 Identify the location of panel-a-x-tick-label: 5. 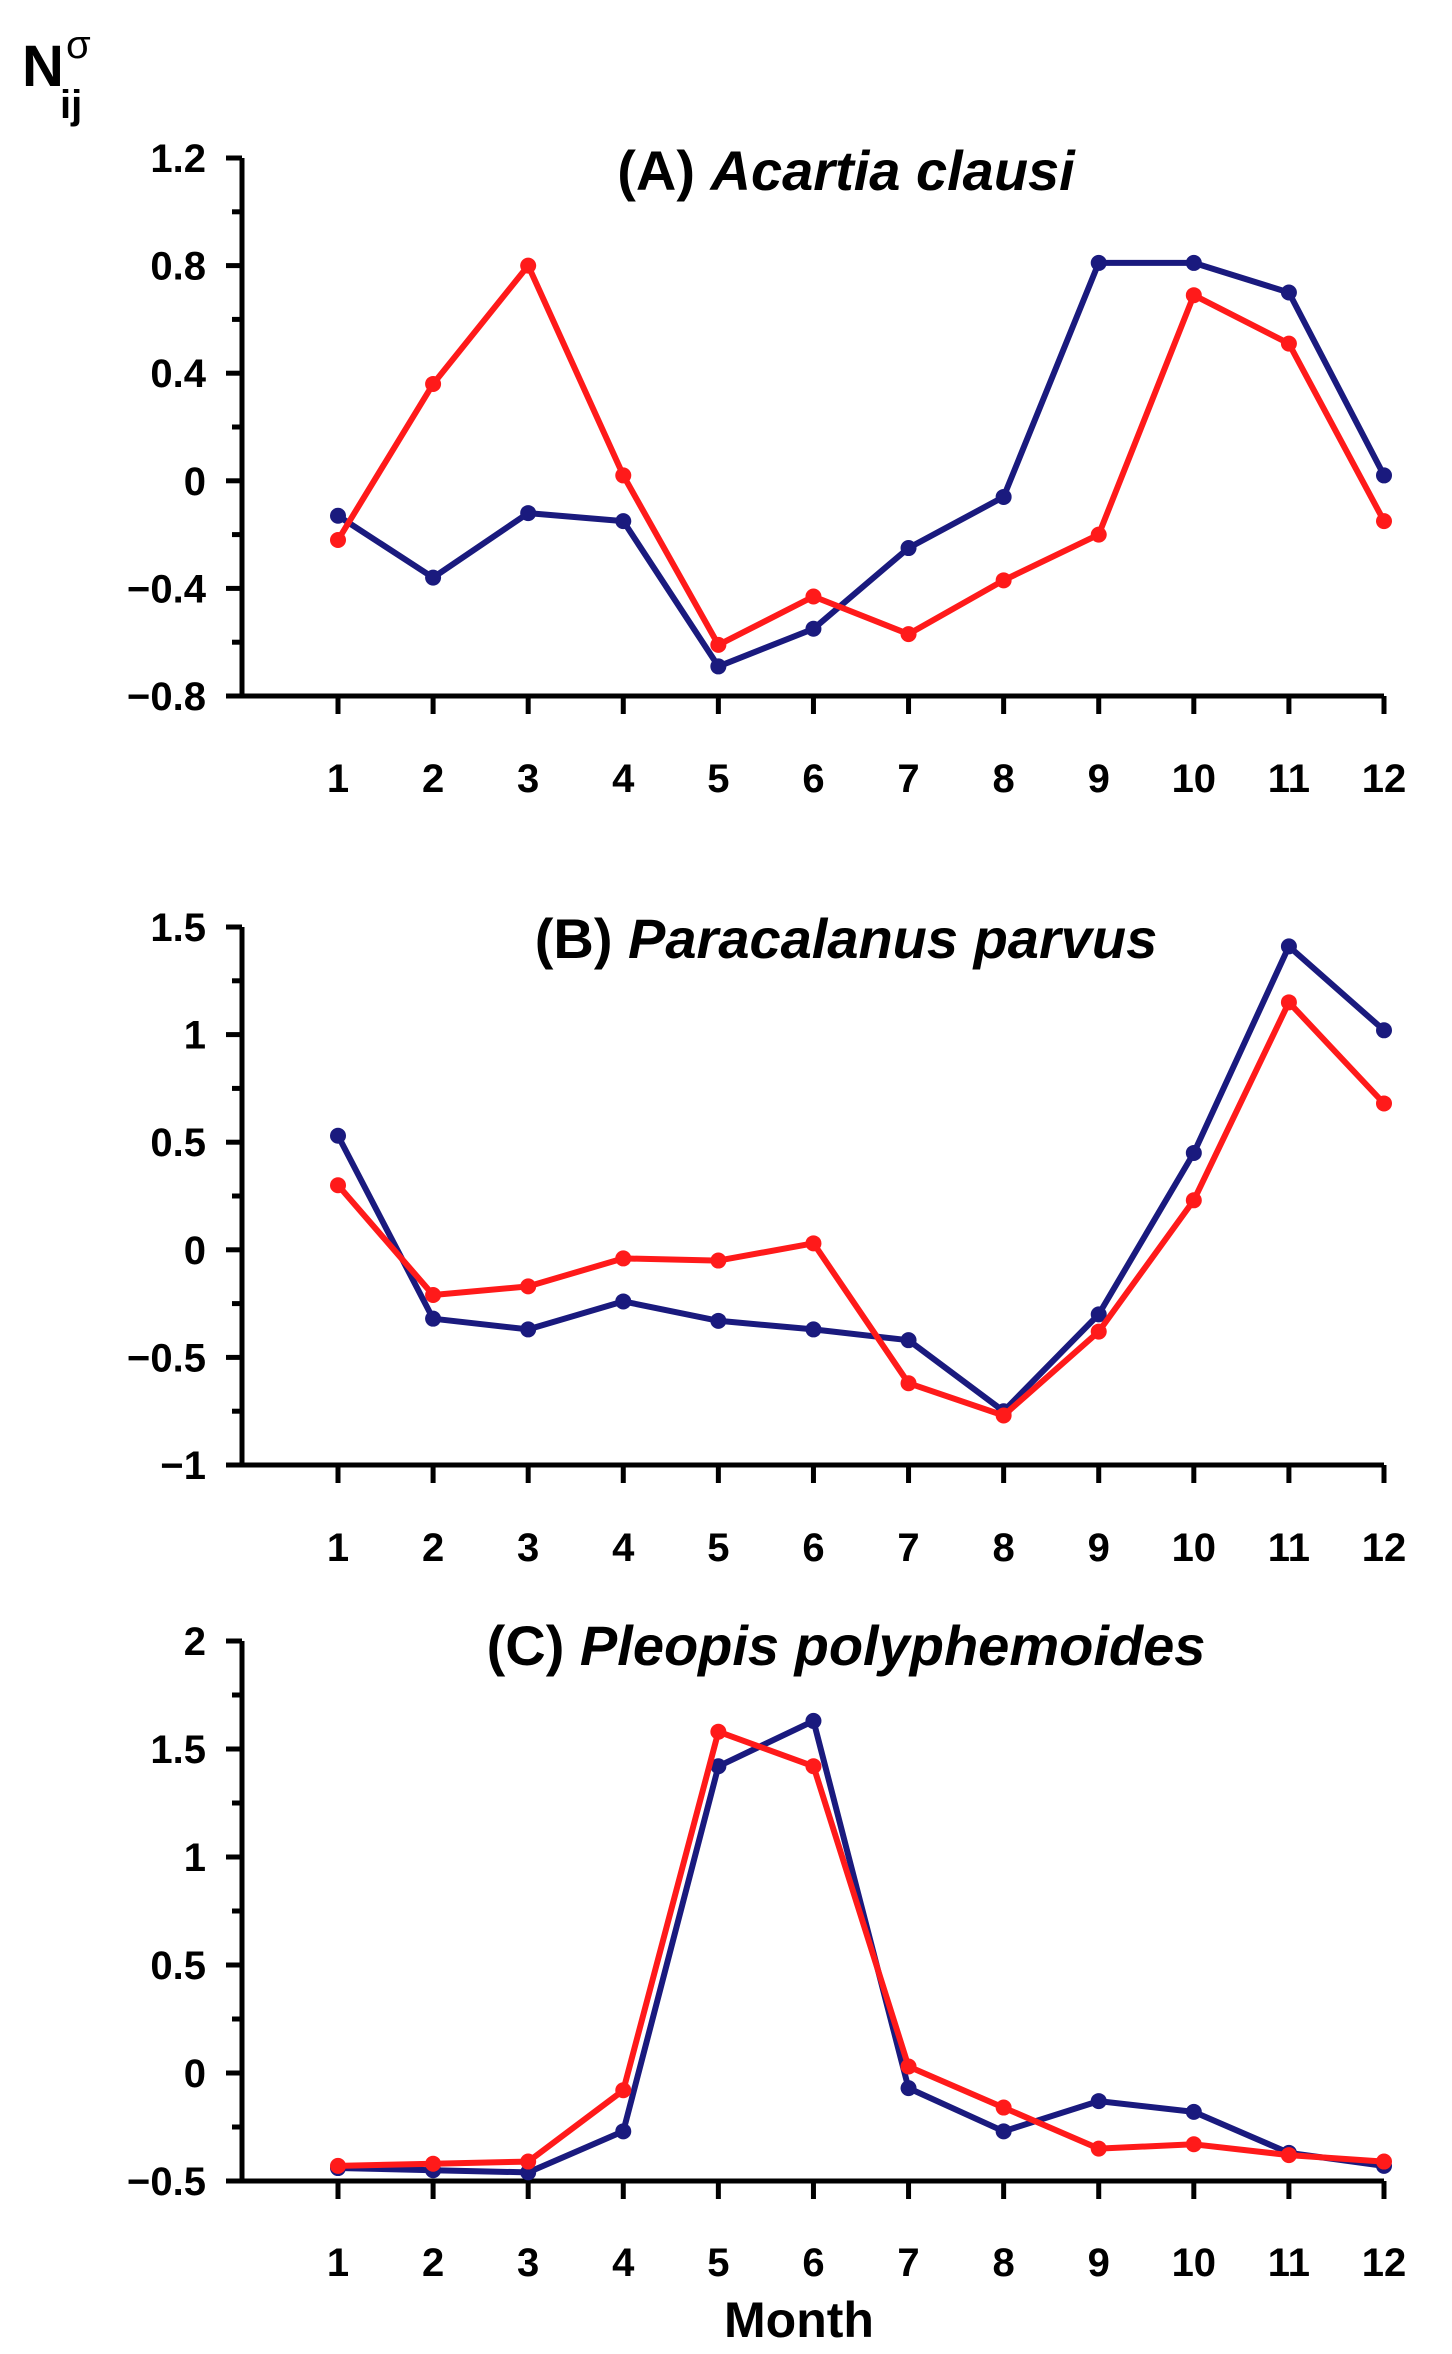
(718, 779).